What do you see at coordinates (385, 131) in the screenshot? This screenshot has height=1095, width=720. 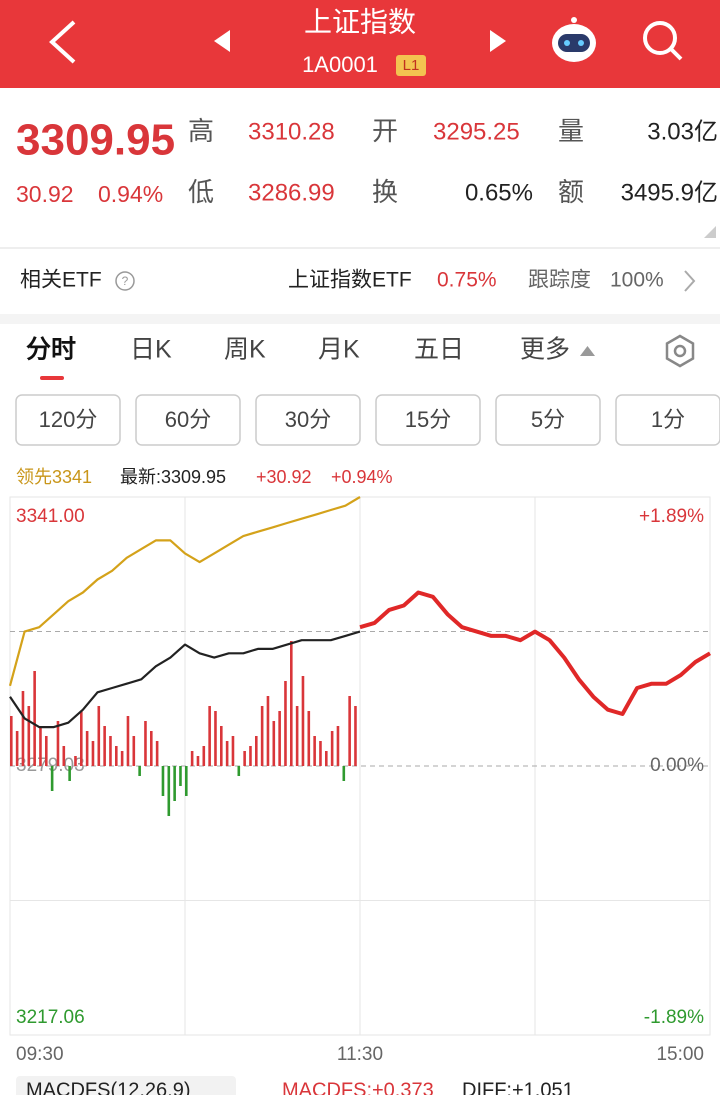 I see `field-label: 开` at bounding box center [385, 131].